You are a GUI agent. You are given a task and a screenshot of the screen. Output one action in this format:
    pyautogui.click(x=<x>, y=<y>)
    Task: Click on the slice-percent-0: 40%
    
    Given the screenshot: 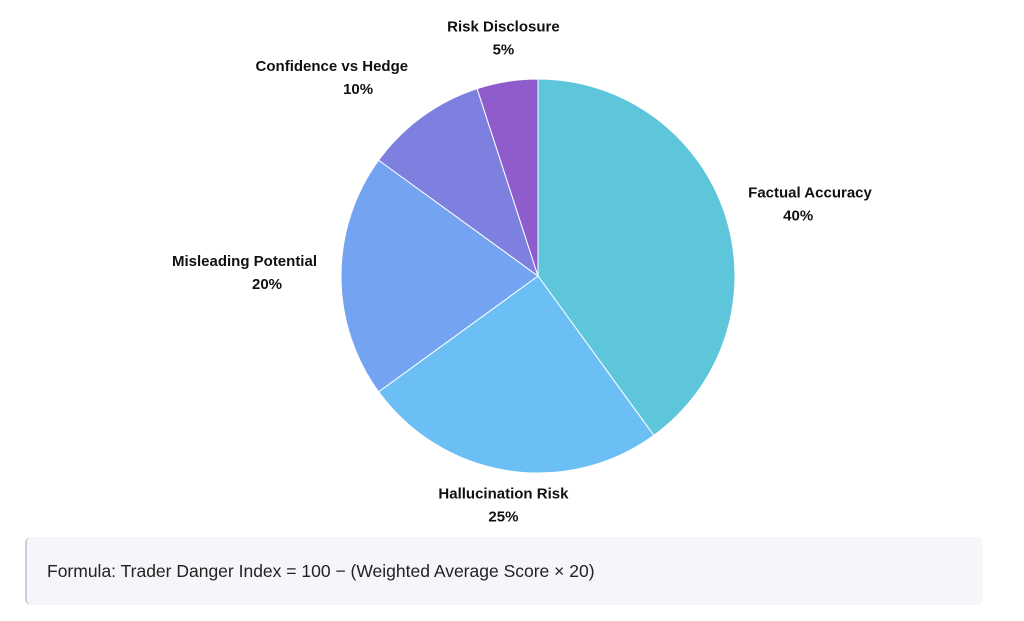 What is the action you would take?
    pyautogui.click(x=798, y=216)
    